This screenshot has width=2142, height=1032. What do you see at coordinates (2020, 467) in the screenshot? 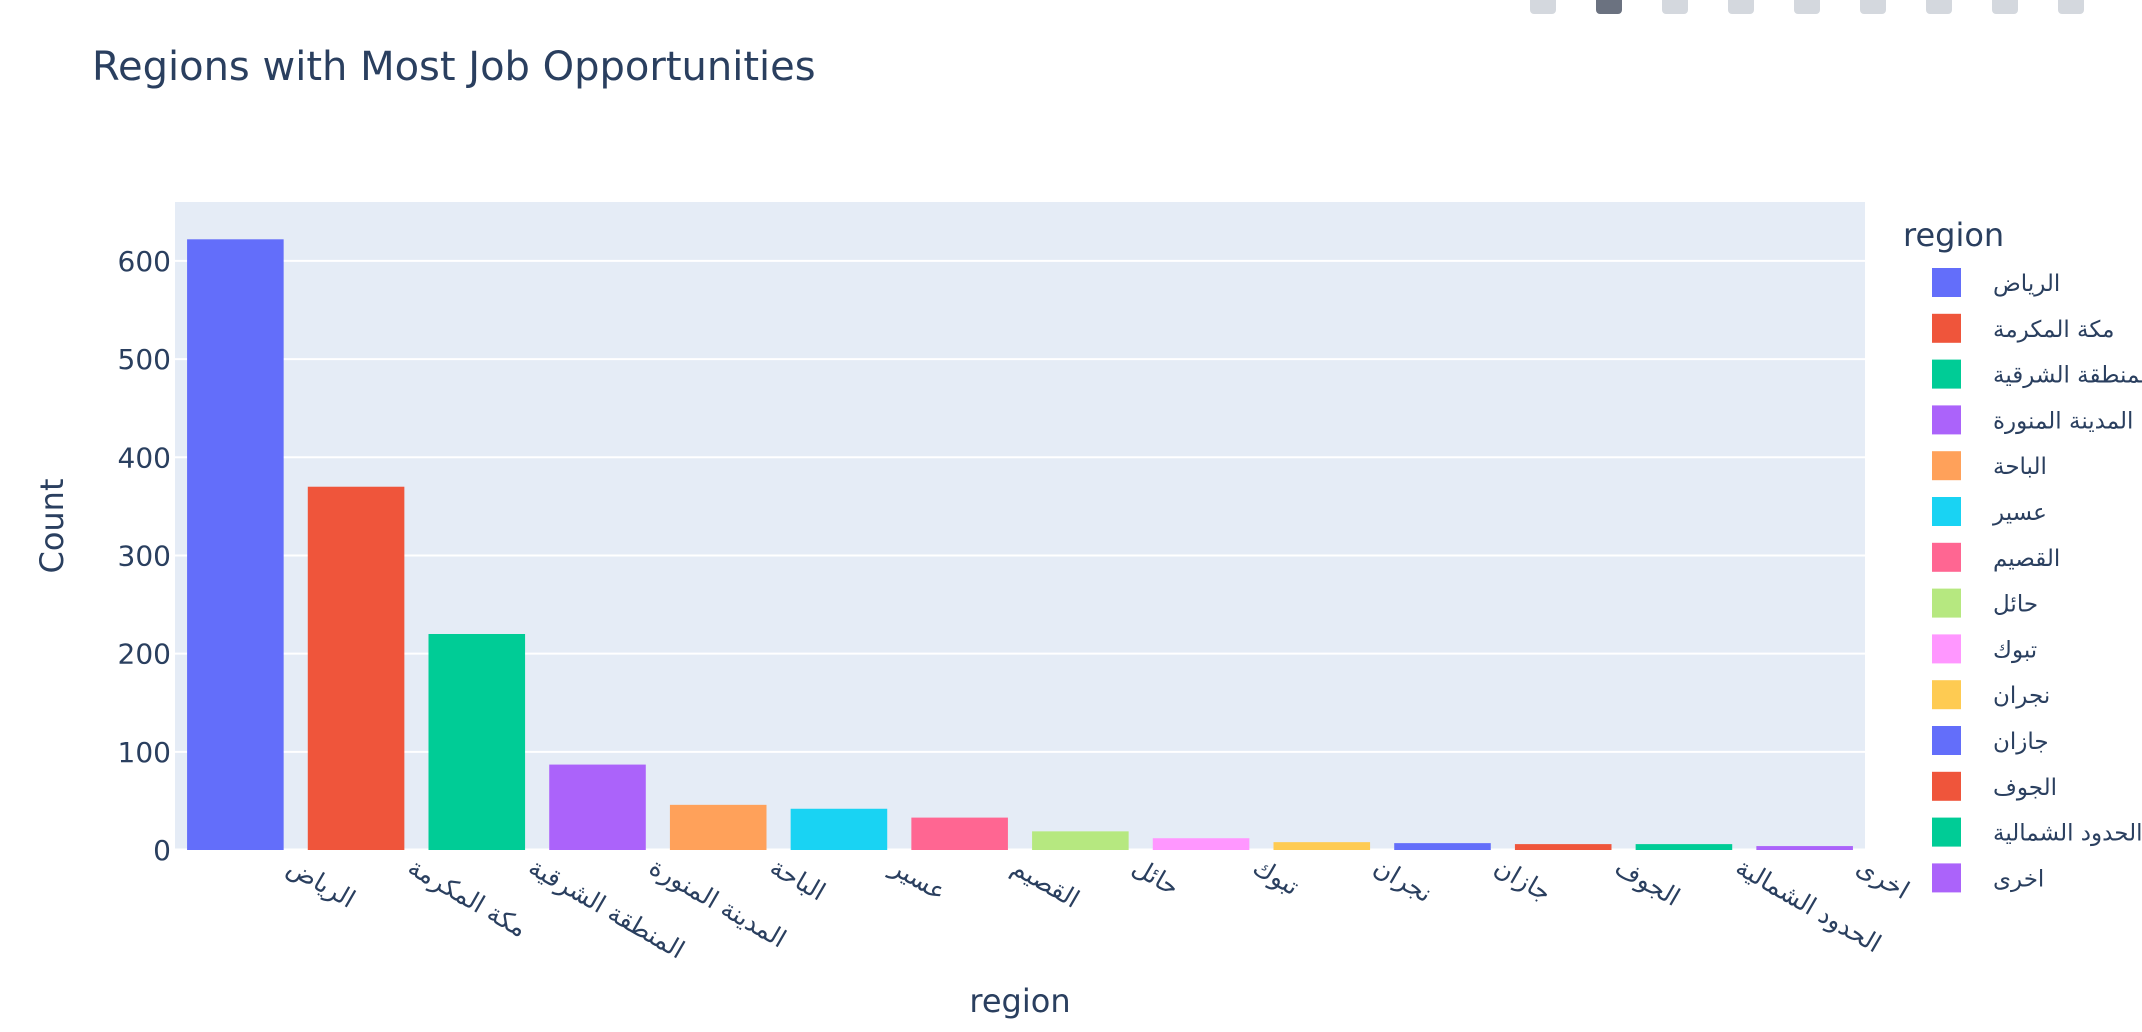
I see `legend-label: الباحة` at bounding box center [2020, 467].